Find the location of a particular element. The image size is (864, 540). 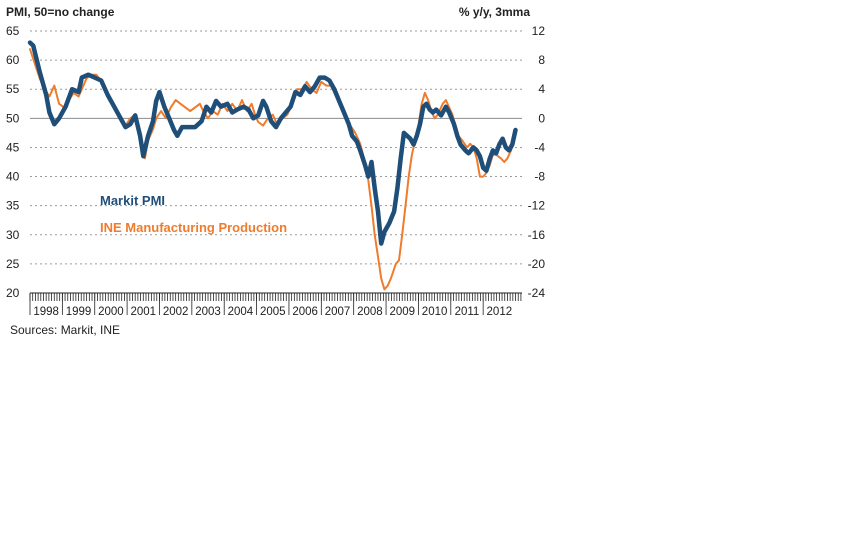

right-tick-label: -16 is located at coordinates (537, 235).